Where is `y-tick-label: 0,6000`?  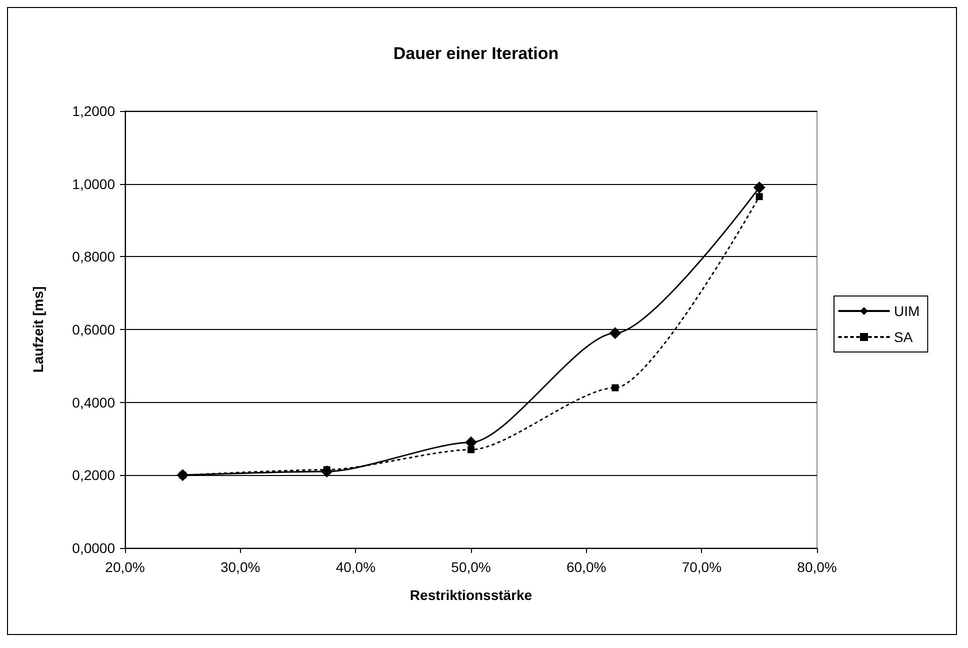
y-tick-label: 0,6000 is located at coordinates (94, 330).